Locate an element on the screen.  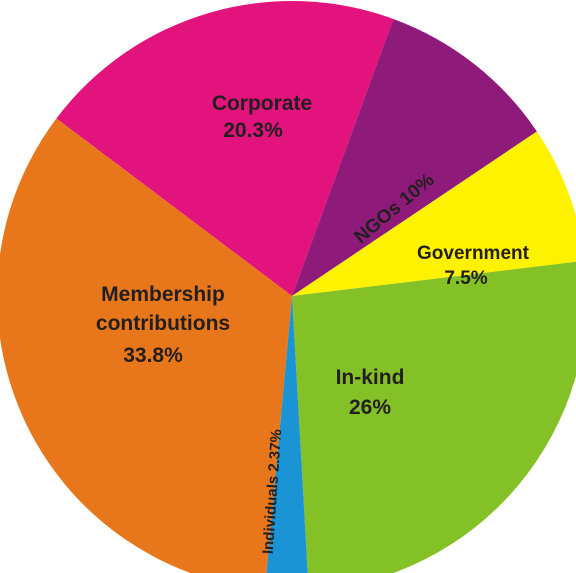
slice-label-corporate: Corporate is located at coordinates (262, 103).